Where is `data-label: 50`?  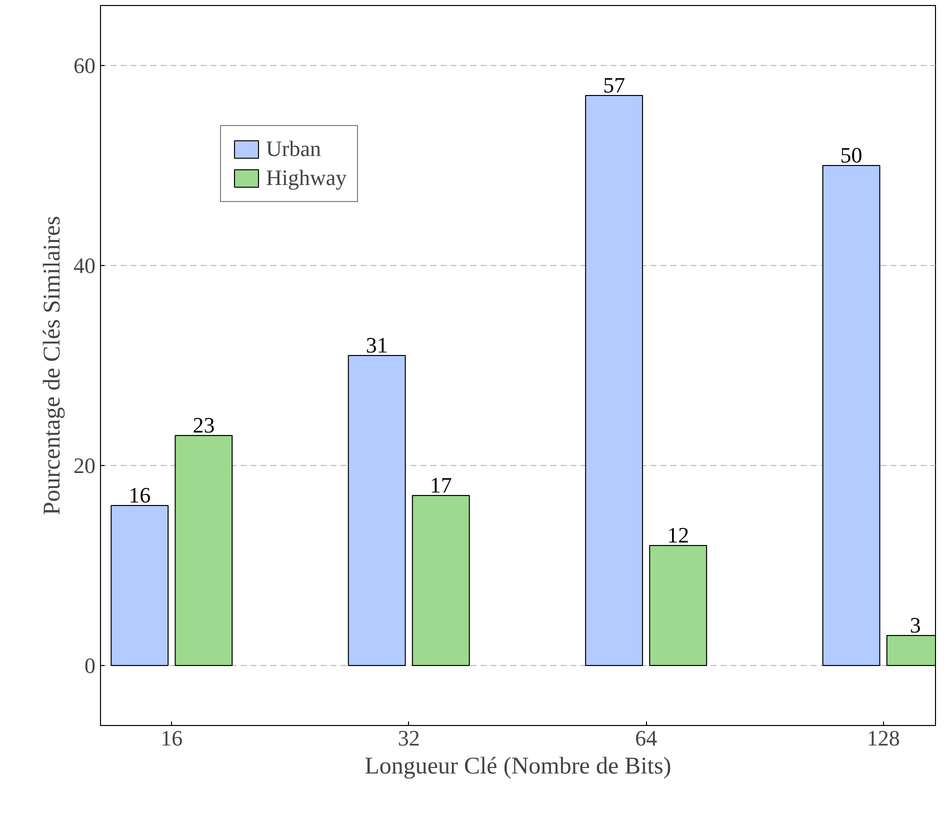
data-label: 50 is located at coordinates (851, 155).